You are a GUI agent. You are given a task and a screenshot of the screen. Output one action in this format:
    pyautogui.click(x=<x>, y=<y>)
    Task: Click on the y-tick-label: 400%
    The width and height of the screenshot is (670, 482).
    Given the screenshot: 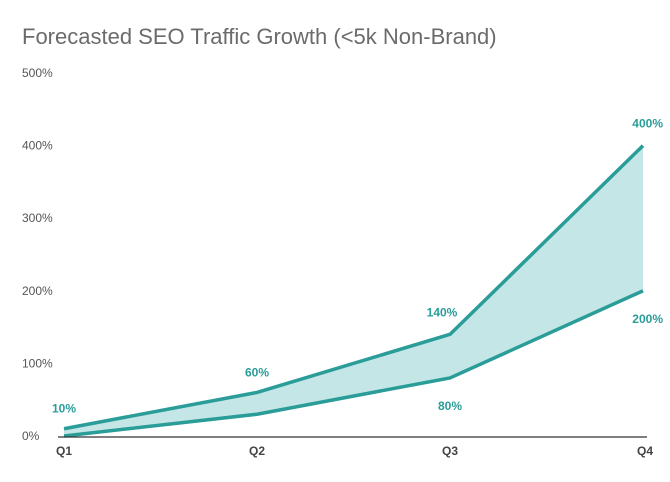 What is the action you would take?
    pyautogui.click(x=37, y=146)
    